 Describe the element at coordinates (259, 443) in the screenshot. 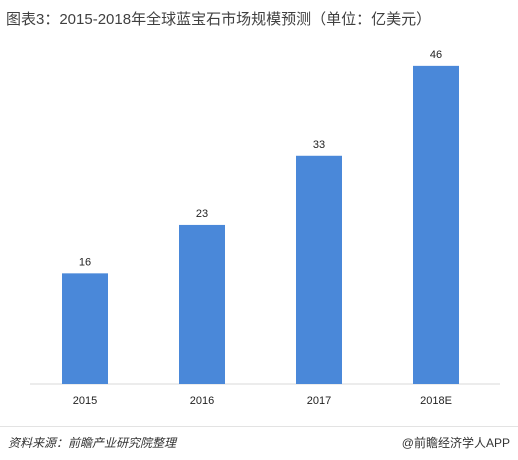

I see `footer: 资料来源：前瞻产业研究院整理 @前瞻经济学人APP` at that location.